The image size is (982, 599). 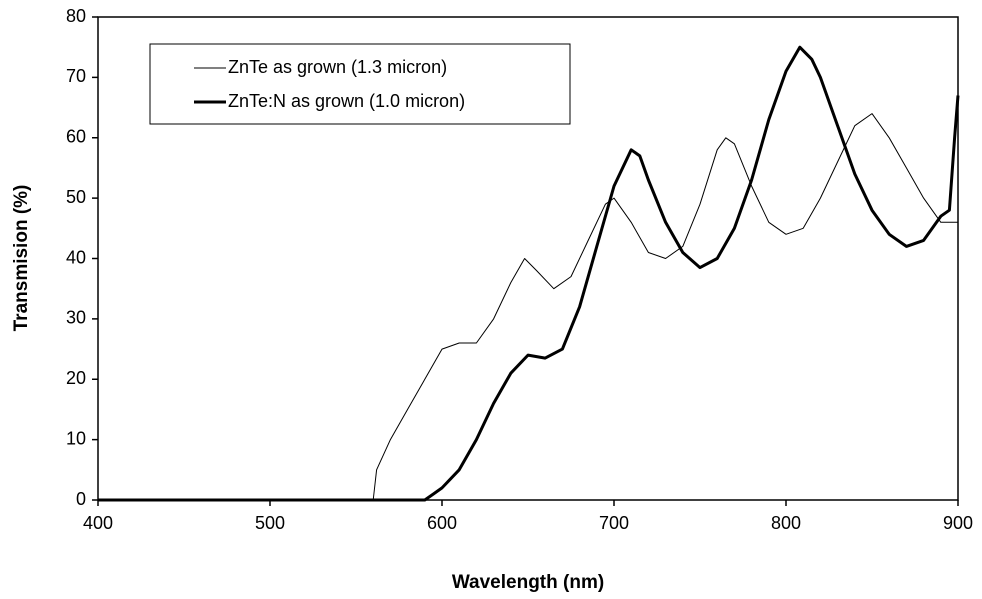 I want to click on x-tick-label: 900, so click(x=958, y=523).